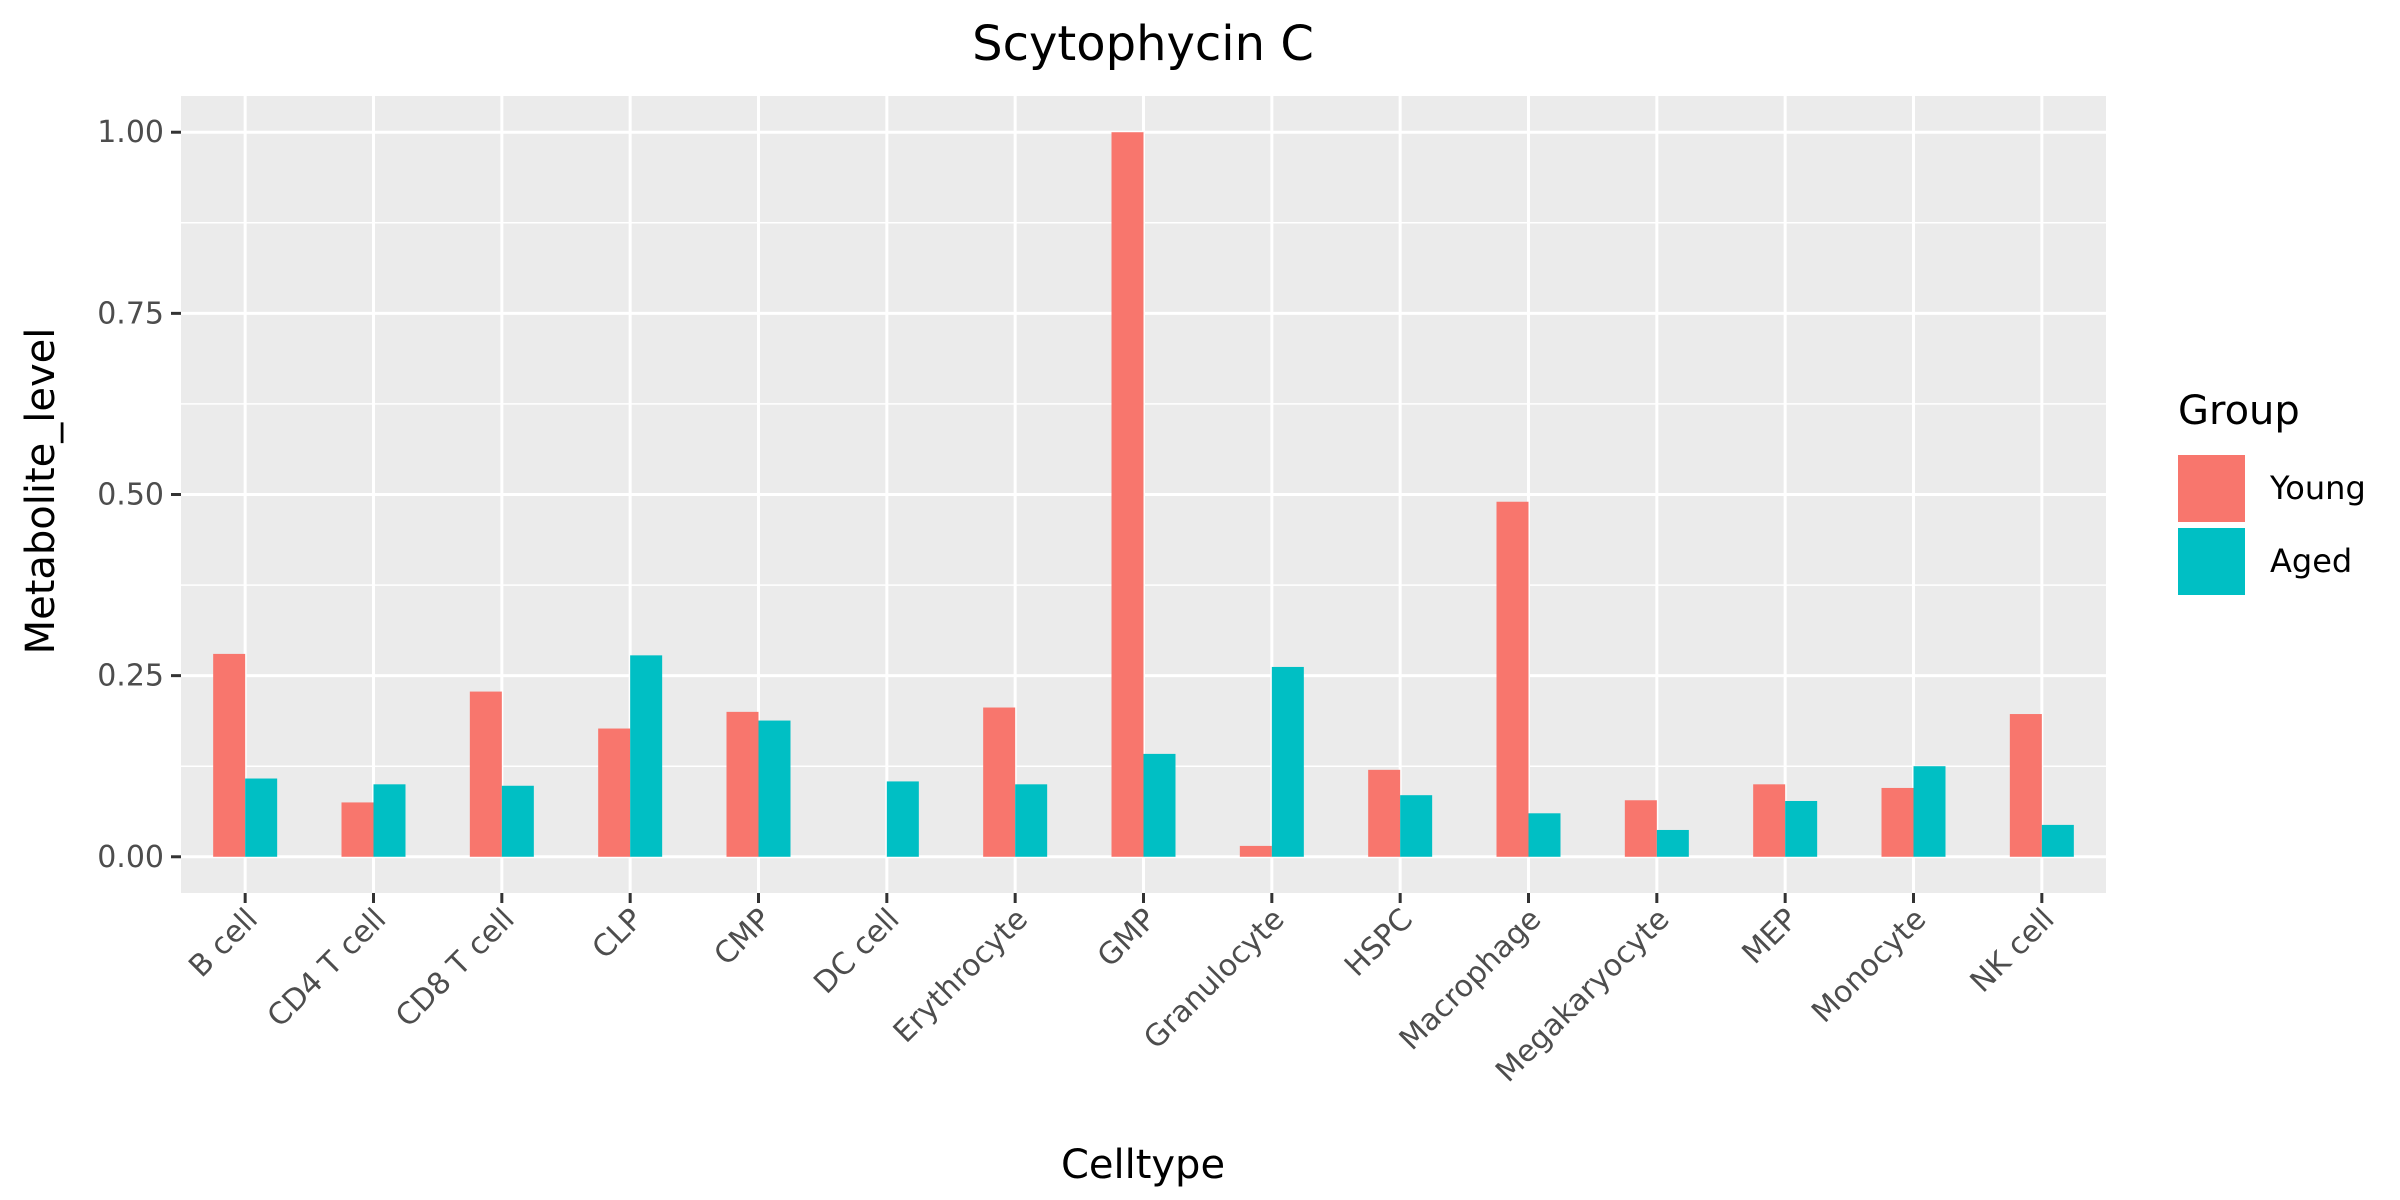  I want to click on x-tick-label: DC cell, so click(856, 951).